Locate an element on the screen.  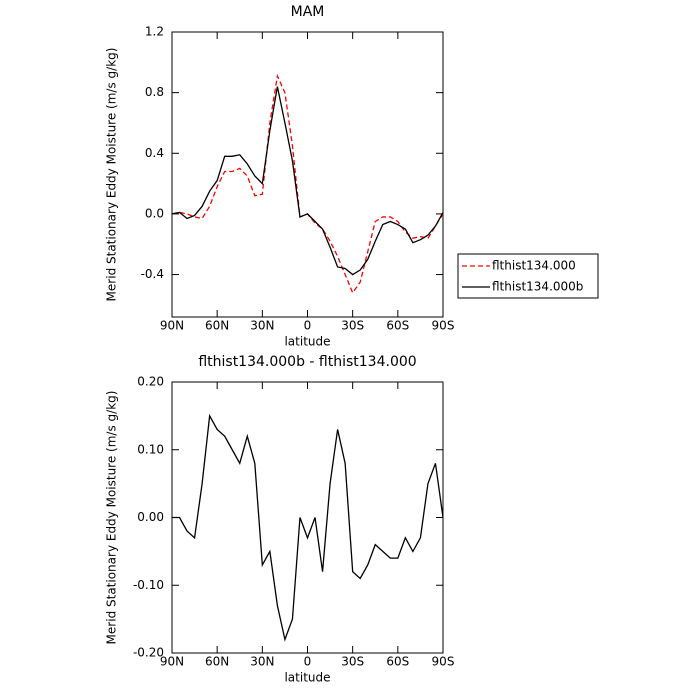
y-tick-label: -0.4 is located at coordinates (152, 274).